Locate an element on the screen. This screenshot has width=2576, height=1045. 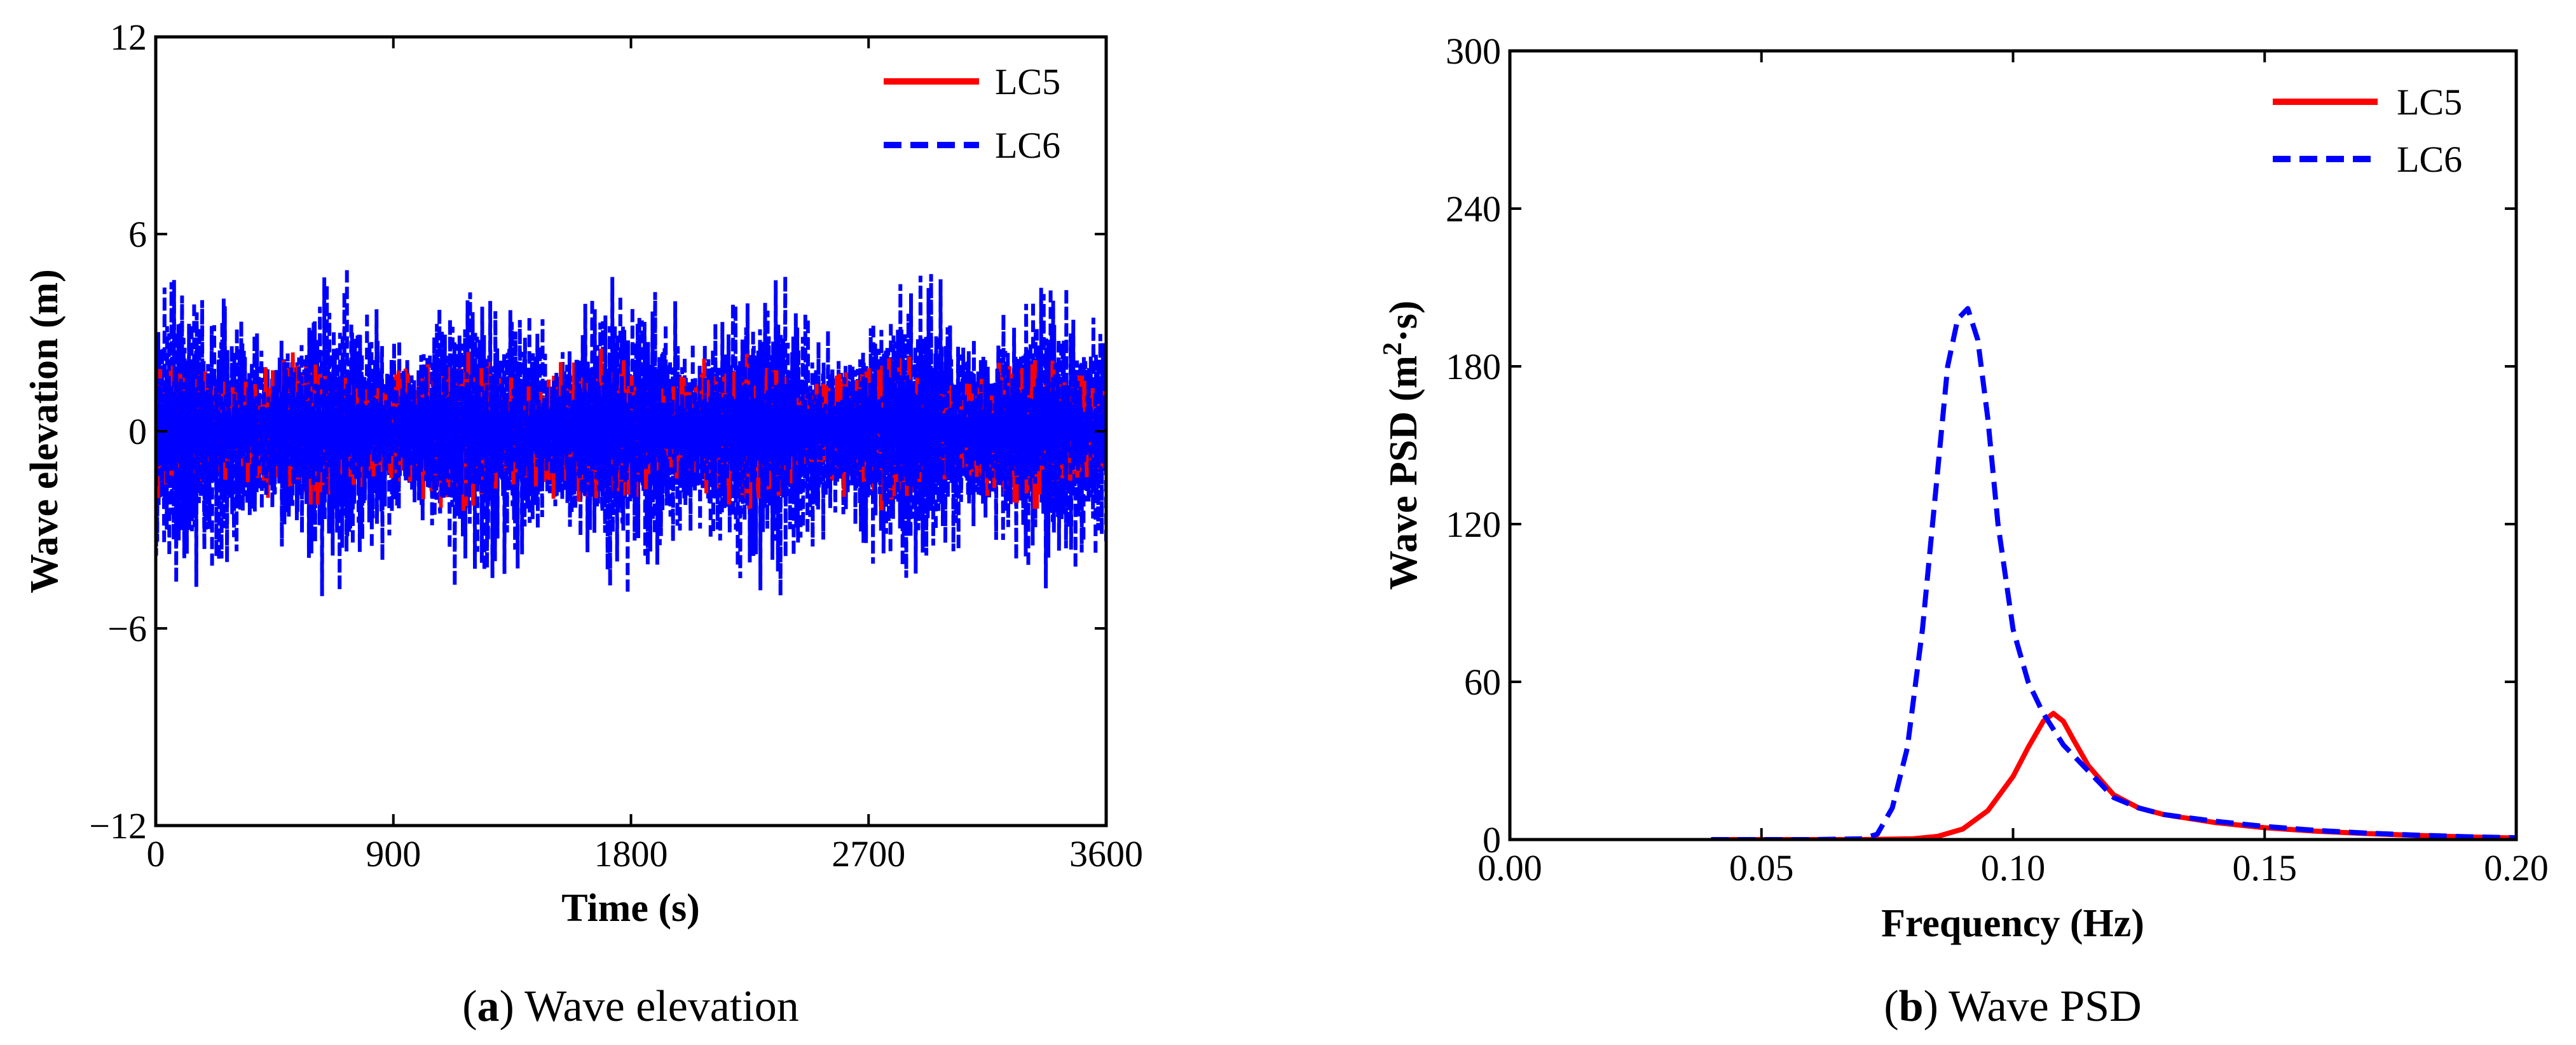
x-tick-label: 1800 is located at coordinates (631, 854).